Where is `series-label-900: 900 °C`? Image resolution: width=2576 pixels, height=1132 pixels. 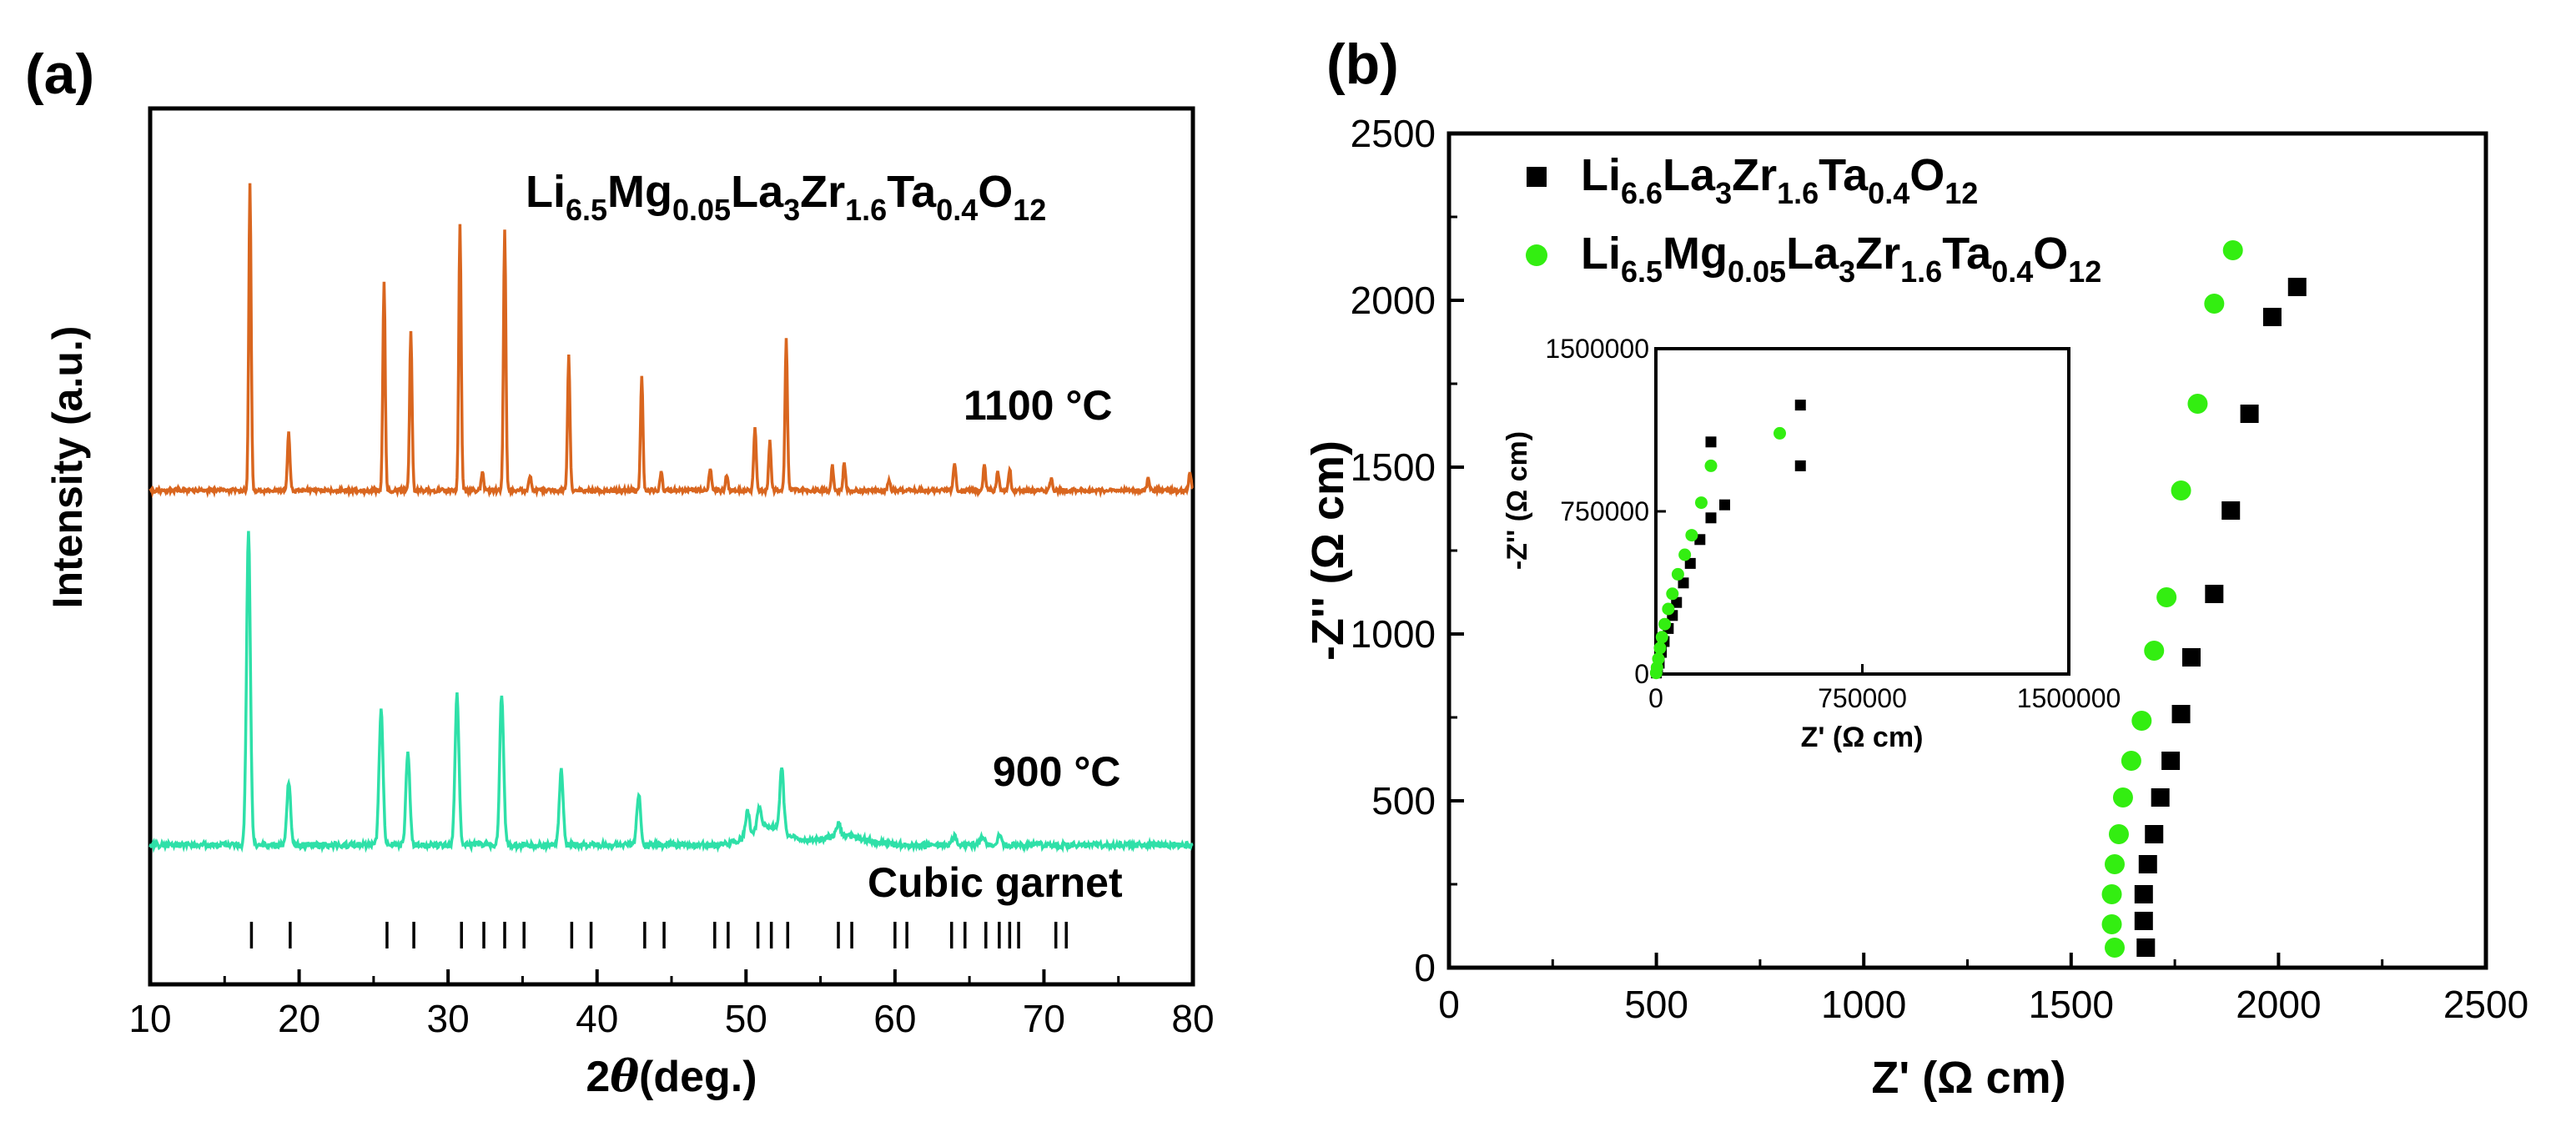
series-label-900: 900 °C is located at coordinates (1056, 771).